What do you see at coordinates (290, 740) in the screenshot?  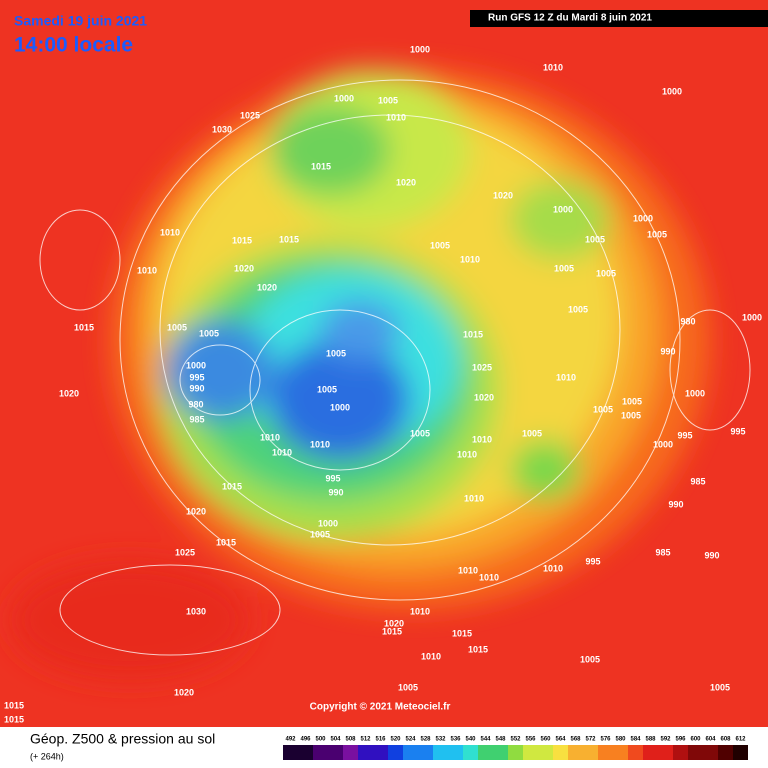 I see `legend-level: 492` at bounding box center [290, 740].